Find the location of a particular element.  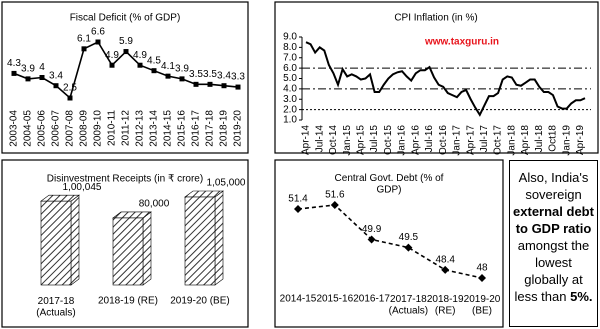

data-label: 6.6 is located at coordinates (98, 32).